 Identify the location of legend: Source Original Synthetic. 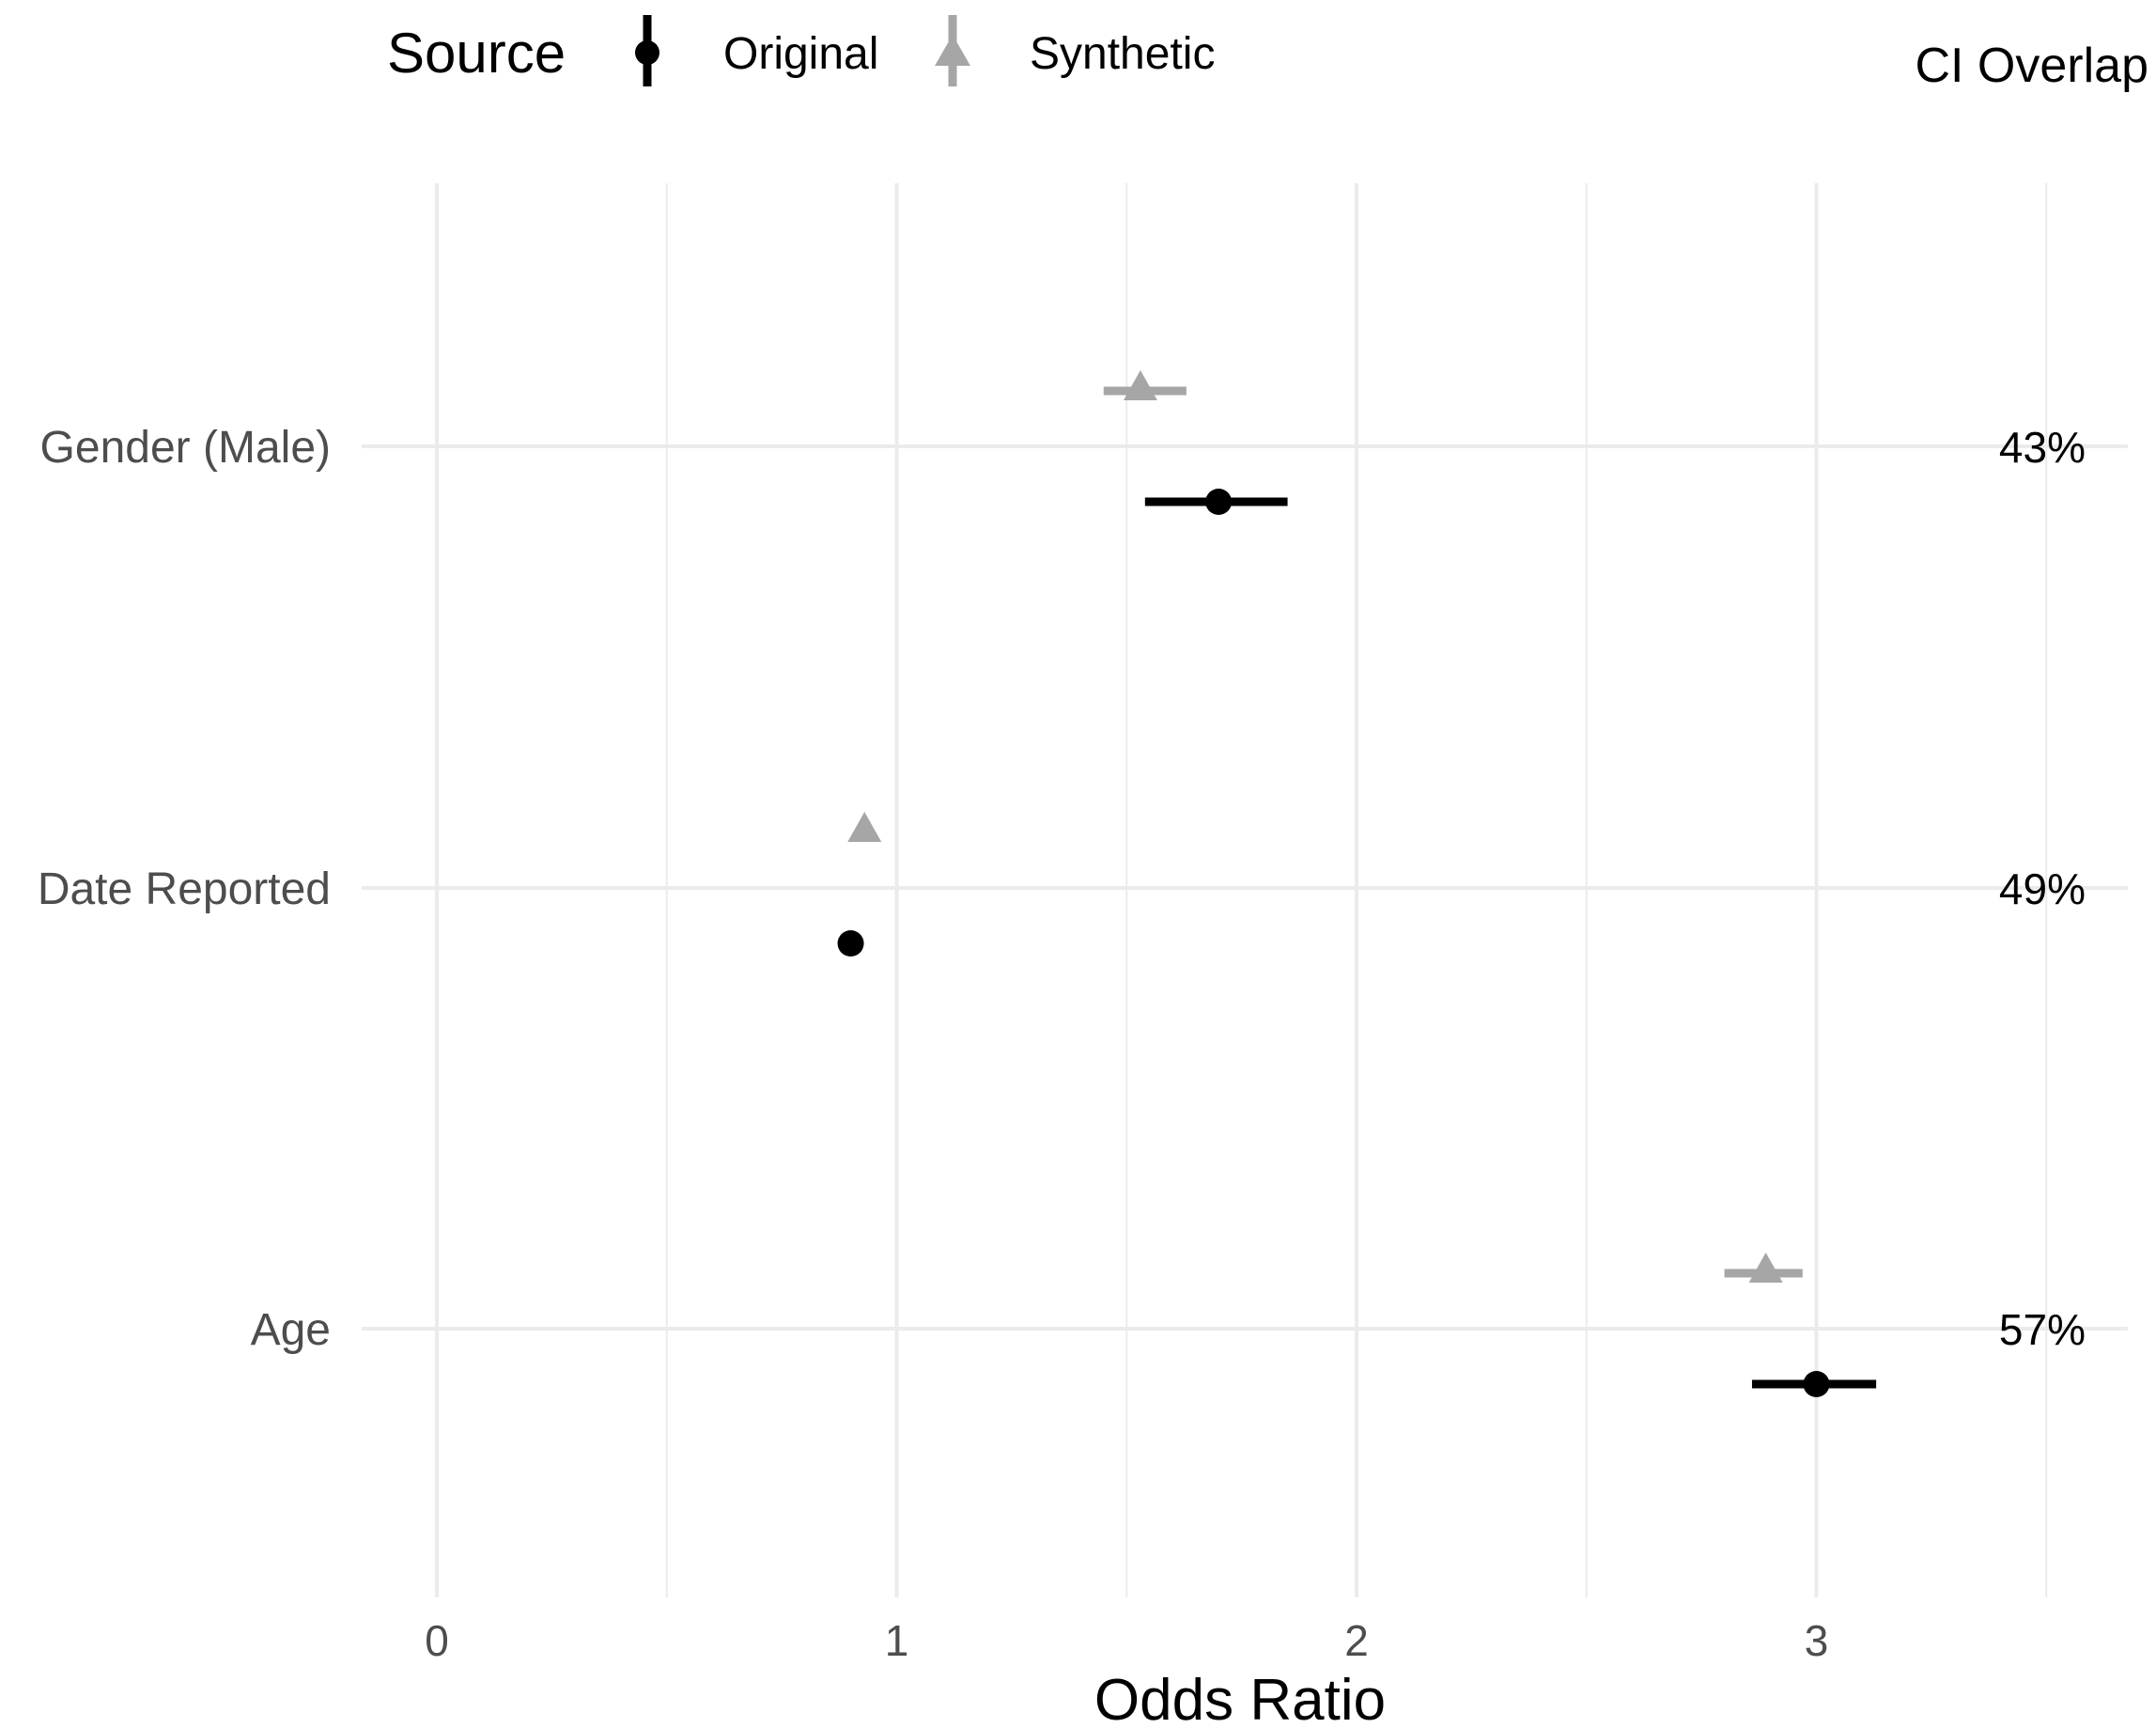
(801, 51).